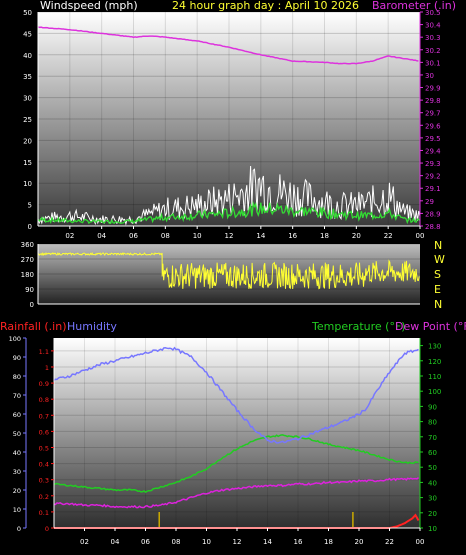 The image size is (466, 555). Describe the element at coordinates (27, 184) in the screenshot. I see `windspeed-tick-label-2: 10` at that location.